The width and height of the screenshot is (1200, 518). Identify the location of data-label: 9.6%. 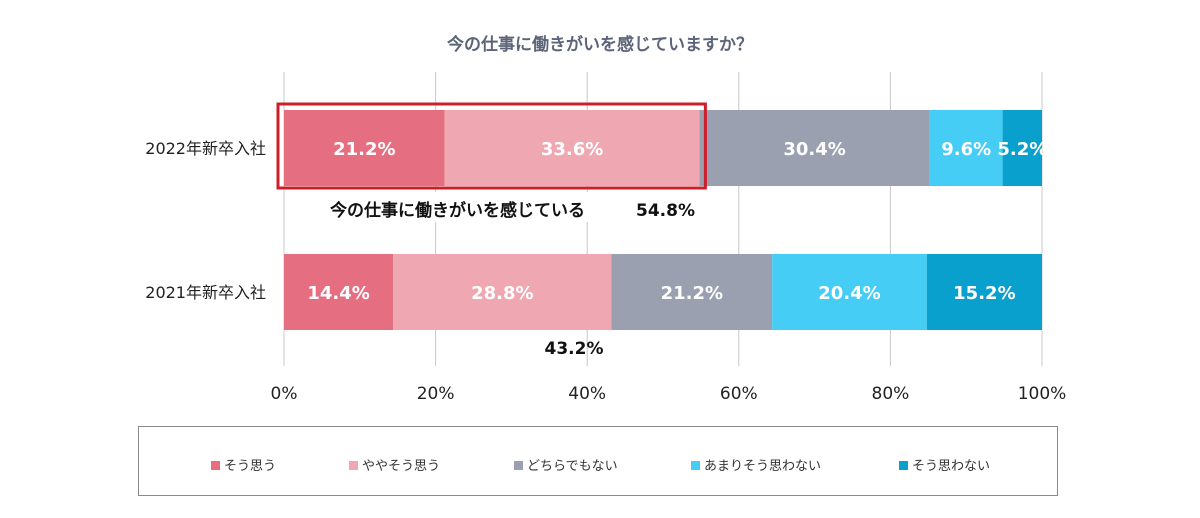
(966, 149).